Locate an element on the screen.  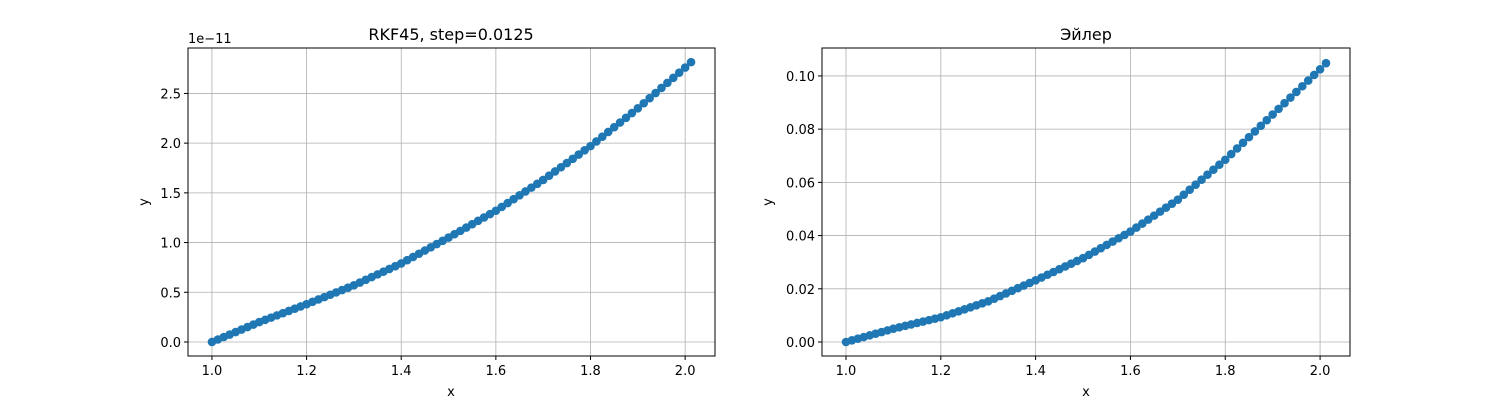
euler-x-tick-label: 2.0 is located at coordinates (1320, 371).